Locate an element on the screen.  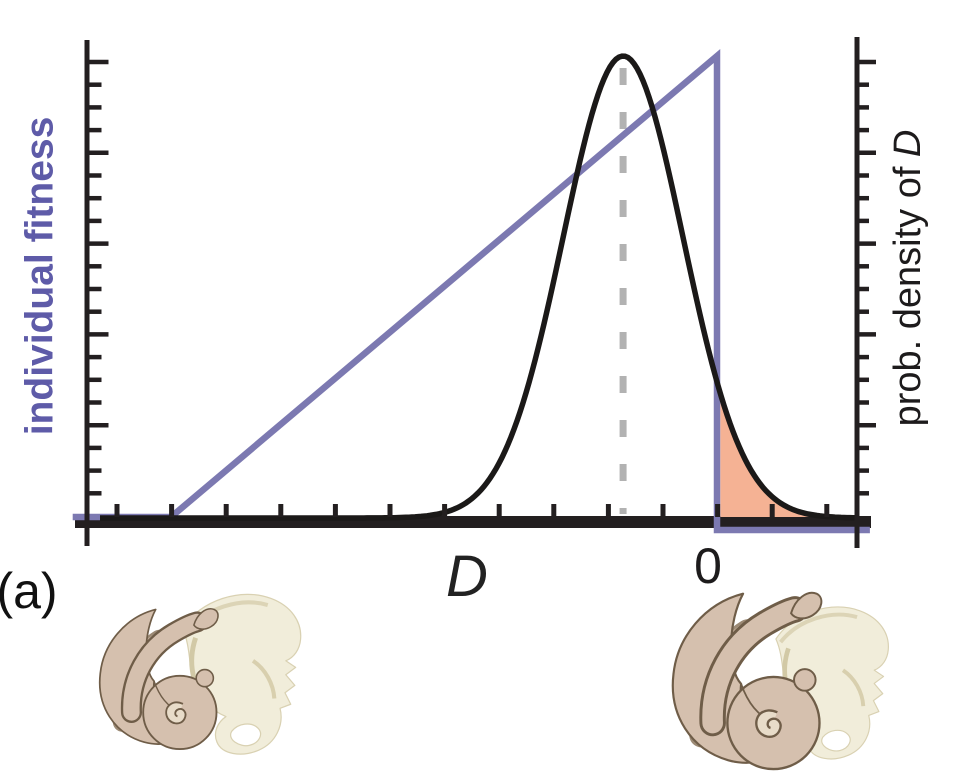
panel-label: (a) is located at coordinates (29, 591).